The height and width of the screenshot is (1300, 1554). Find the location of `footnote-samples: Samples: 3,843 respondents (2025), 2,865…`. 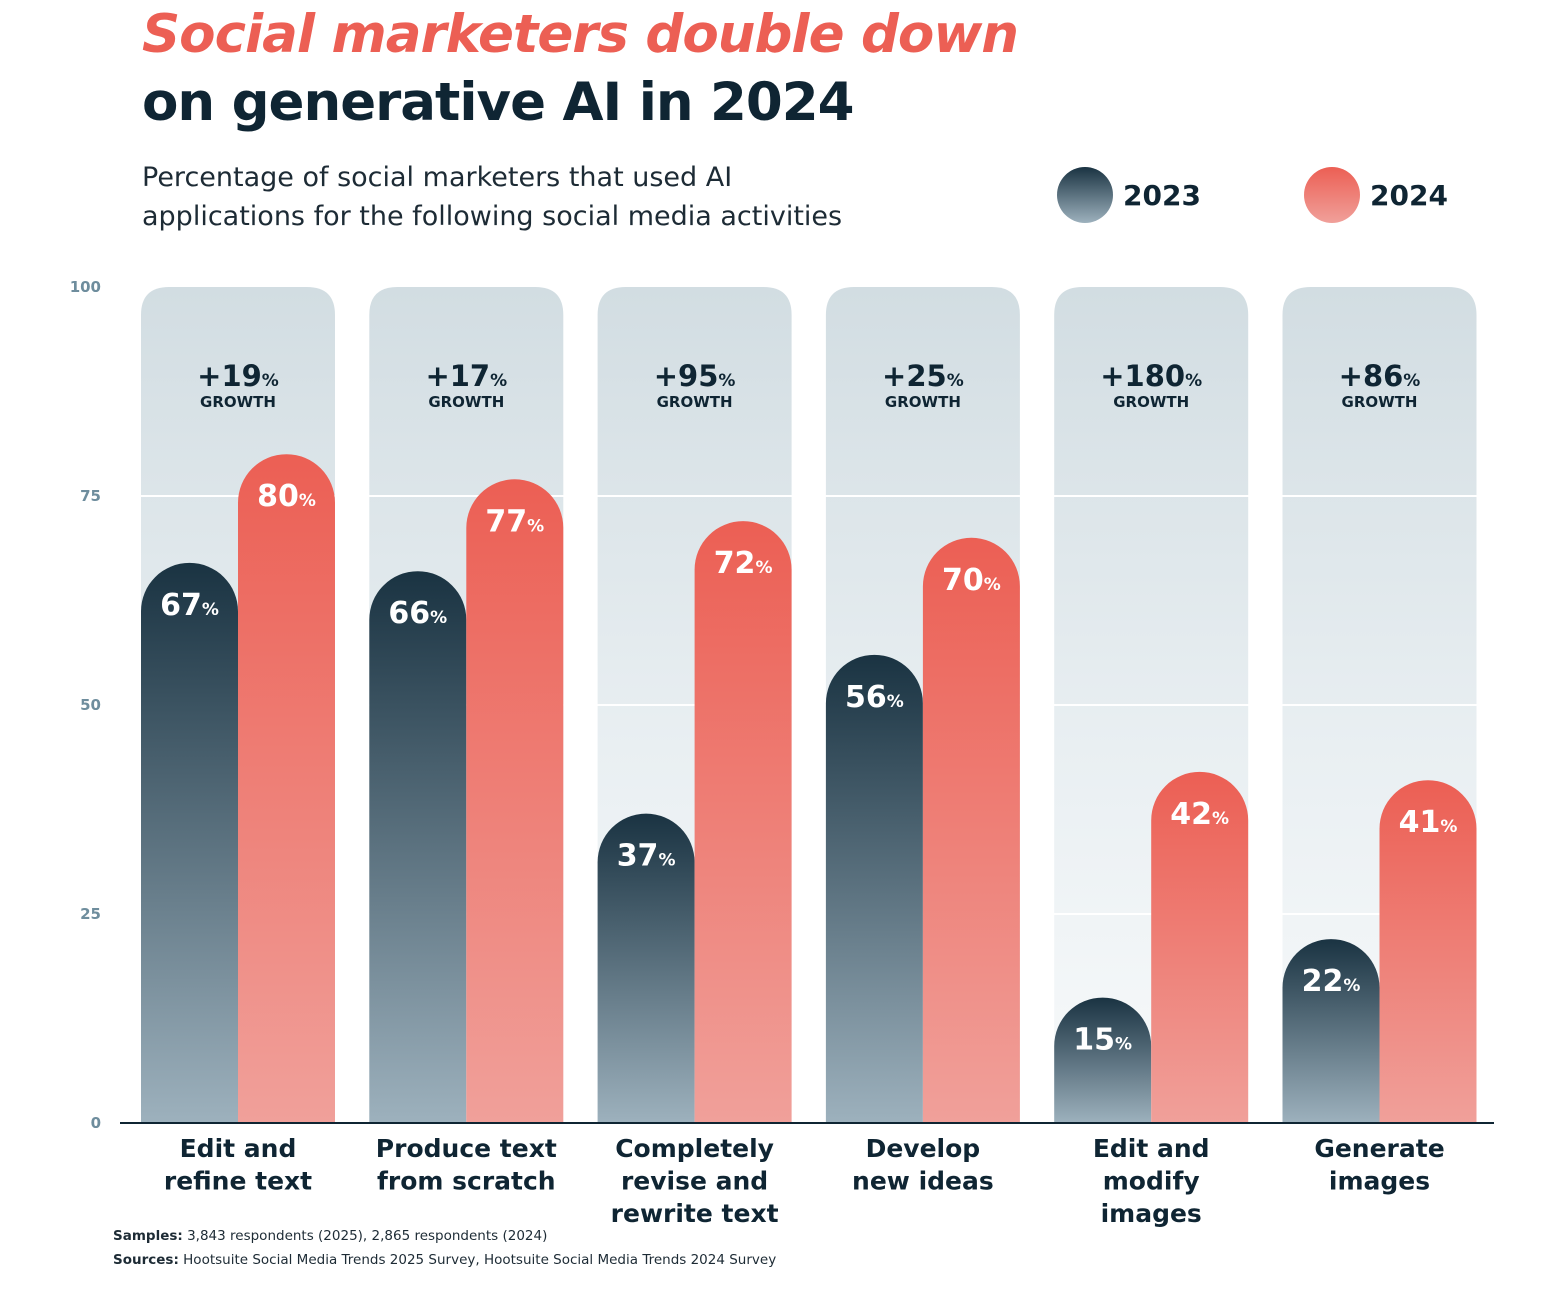

footnote-samples: Samples: 3,843 respondents (2025), 2,865… is located at coordinates (330, 1236).